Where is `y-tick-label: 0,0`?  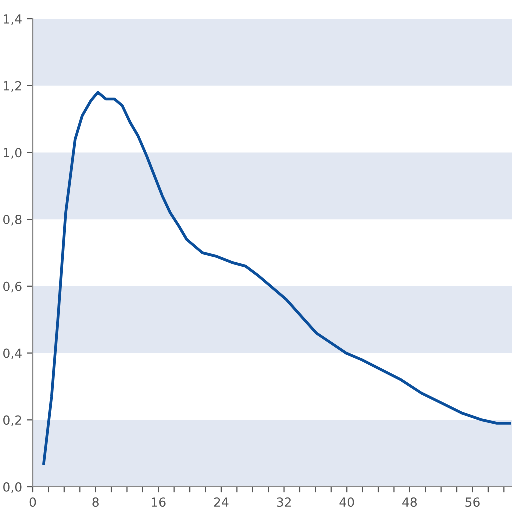
y-tick-label: 0,0 is located at coordinates (13, 488).